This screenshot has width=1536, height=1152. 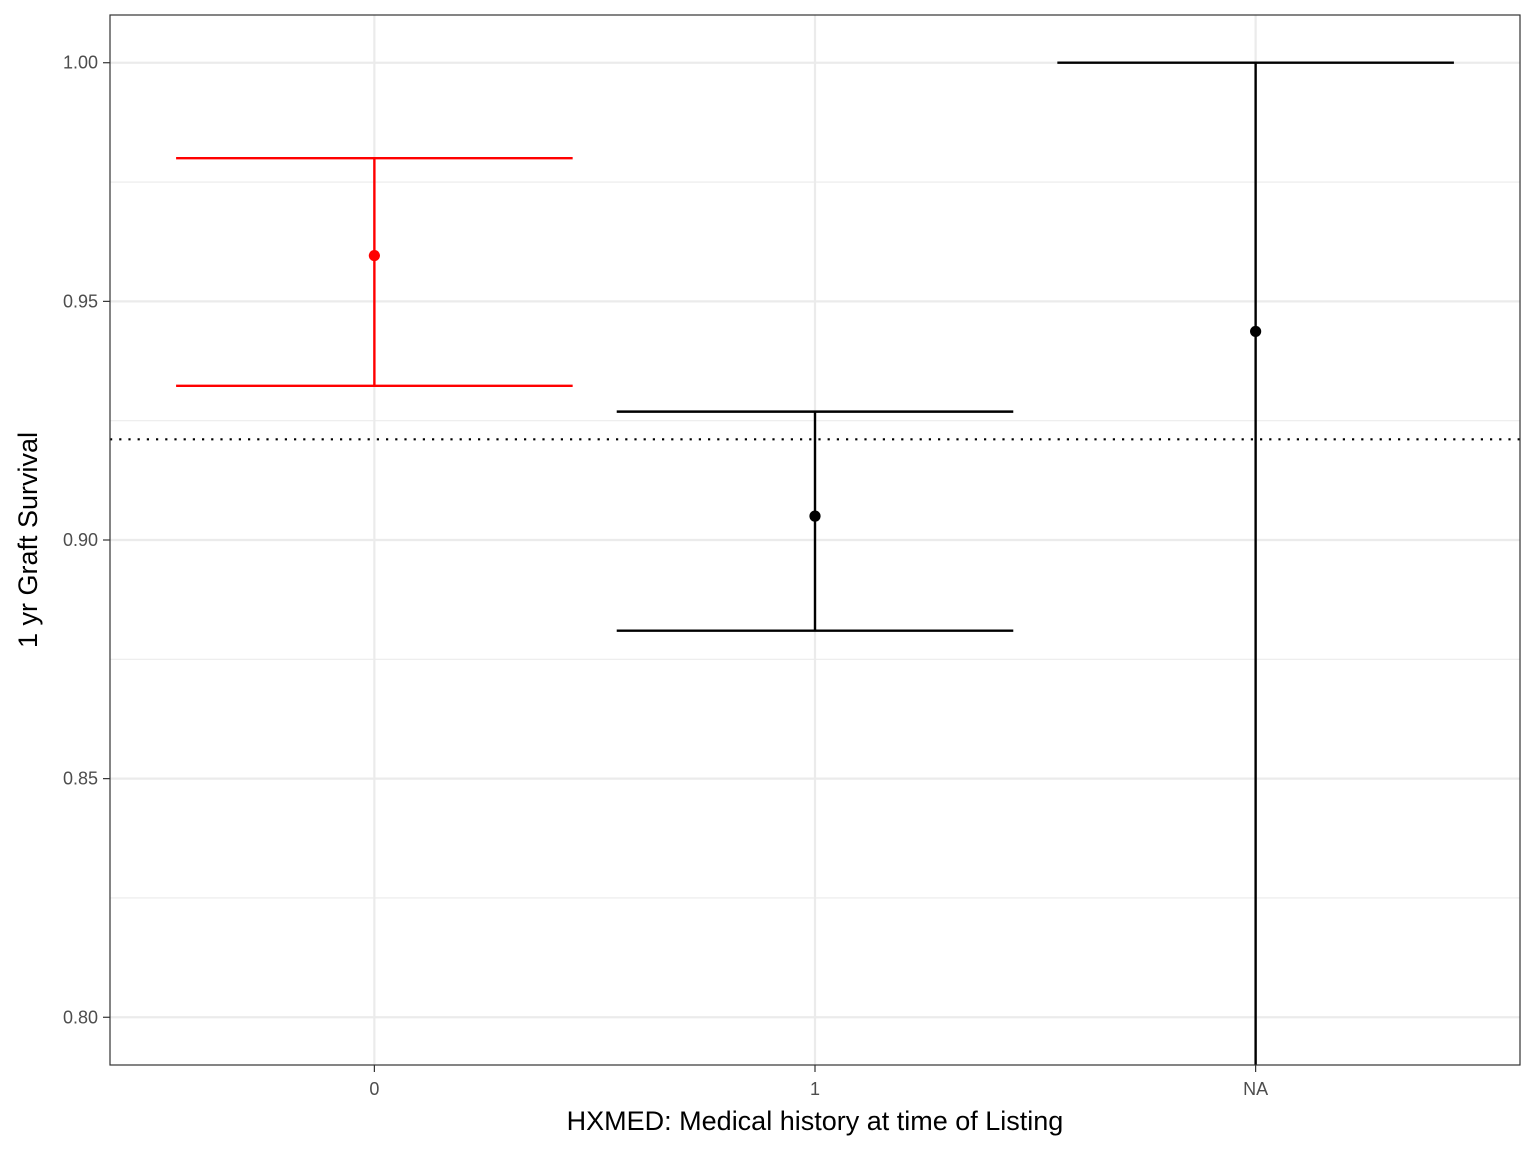 What do you see at coordinates (80, 540) in the screenshot?
I see `y-tick-label: 0.90` at bounding box center [80, 540].